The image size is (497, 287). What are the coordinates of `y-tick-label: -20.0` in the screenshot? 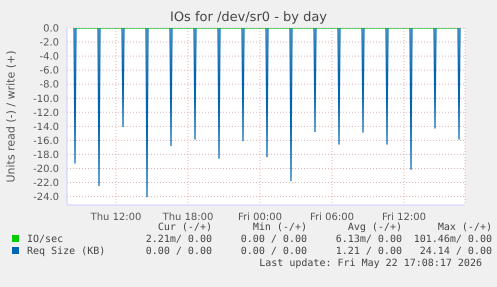 It's located at (46, 170).